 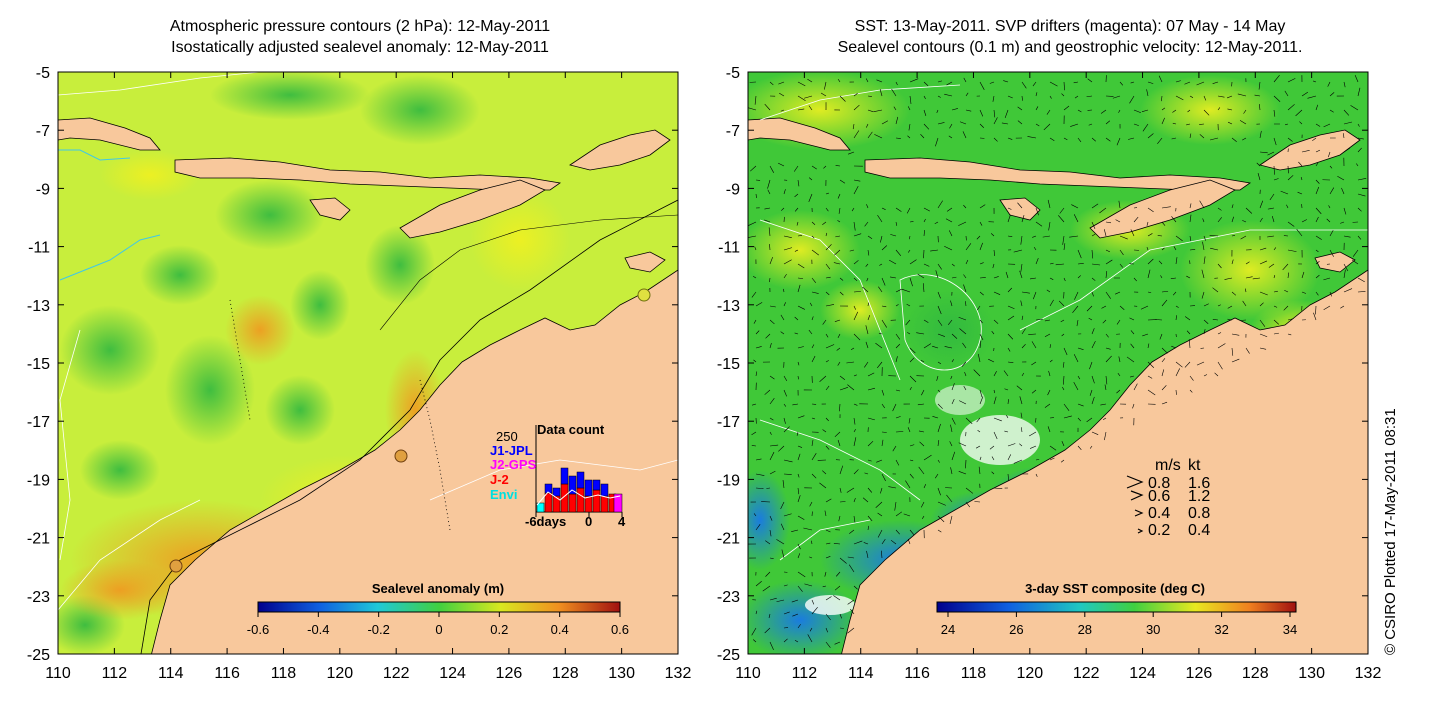 I want to click on colorbar-tick-label: 28, so click(x=1085, y=629).